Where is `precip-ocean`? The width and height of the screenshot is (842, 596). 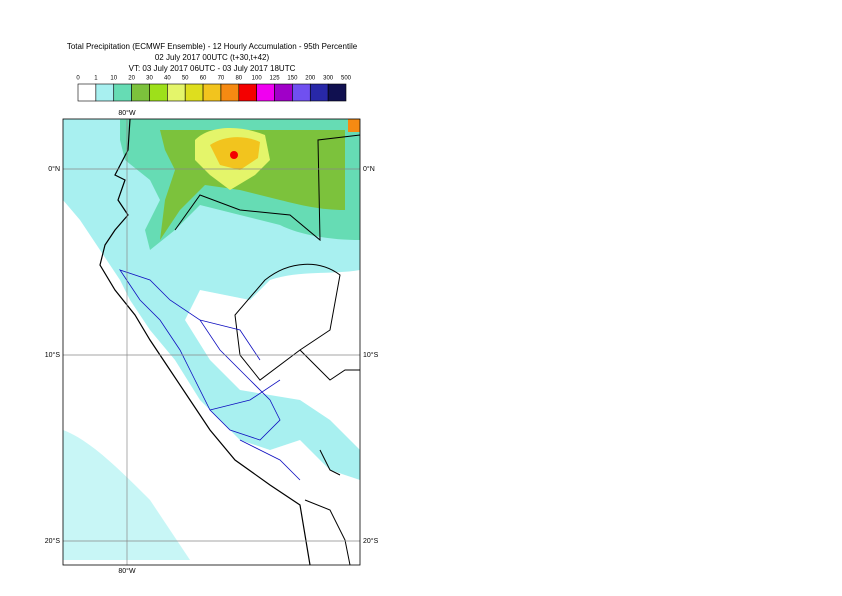
precip-ocean is located at coordinates (126, 495).